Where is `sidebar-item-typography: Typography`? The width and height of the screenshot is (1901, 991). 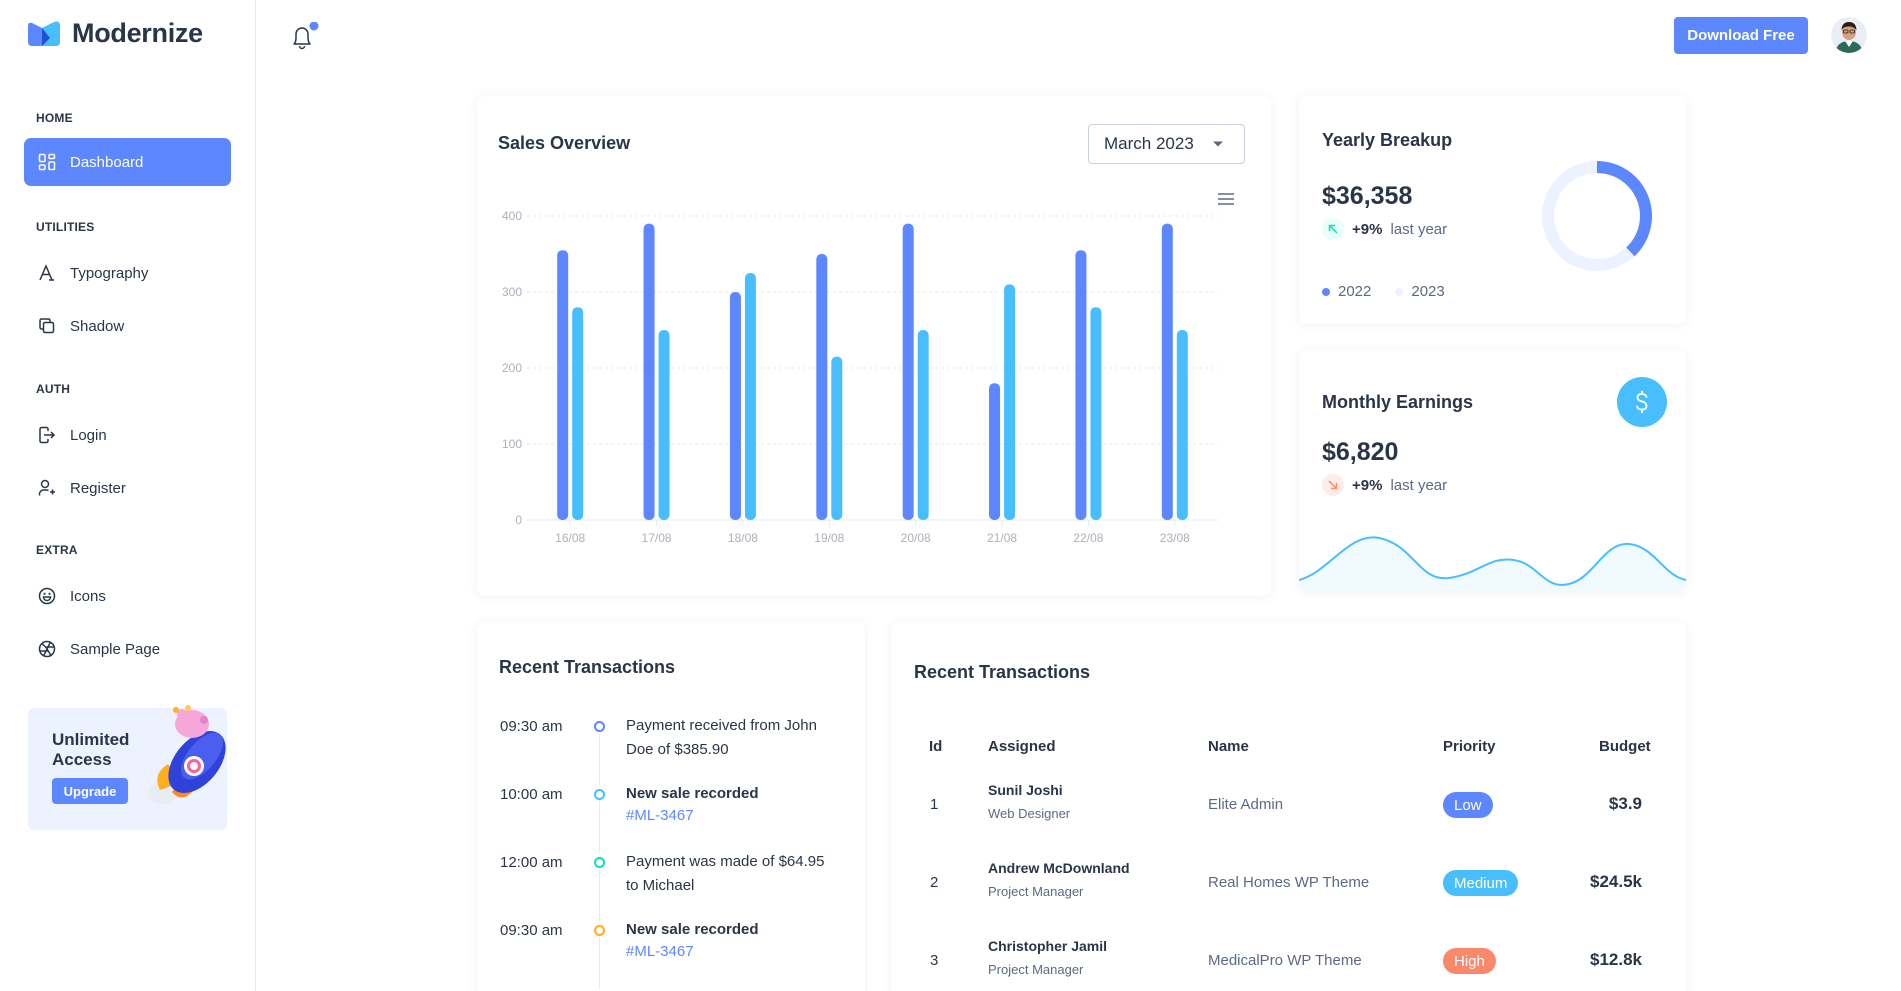
sidebar-item-typography: Typography is located at coordinates (127, 273).